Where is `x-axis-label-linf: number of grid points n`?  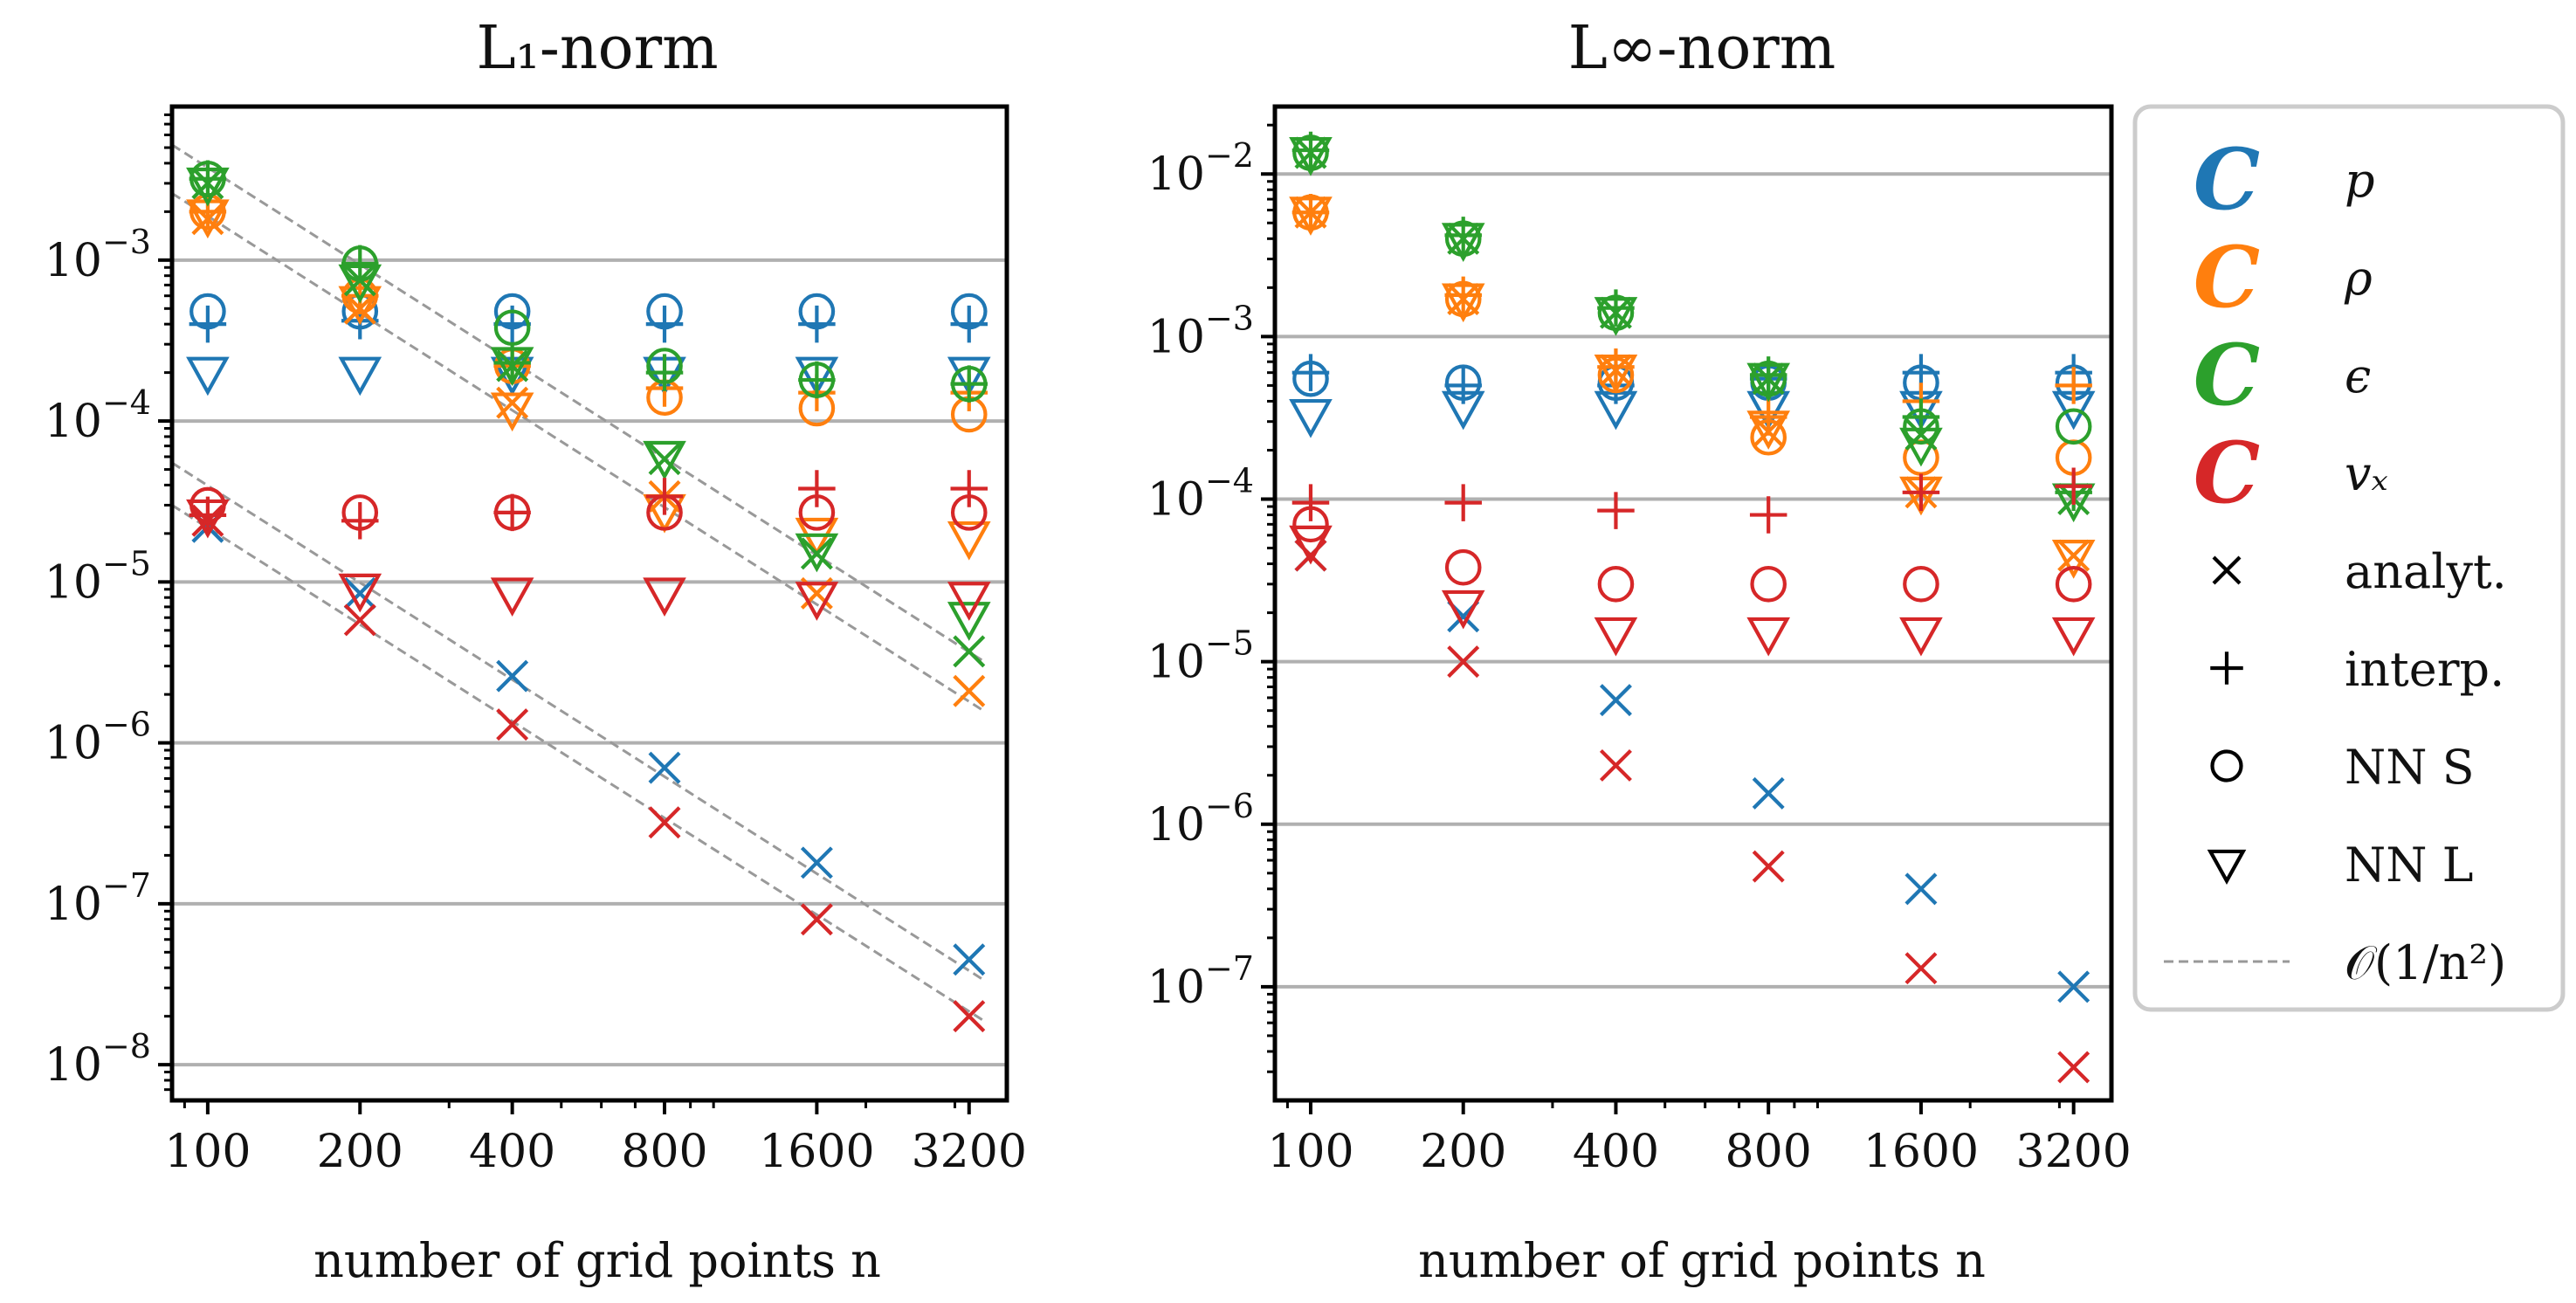 x-axis-label-linf: number of grid points n is located at coordinates (1702, 1260).